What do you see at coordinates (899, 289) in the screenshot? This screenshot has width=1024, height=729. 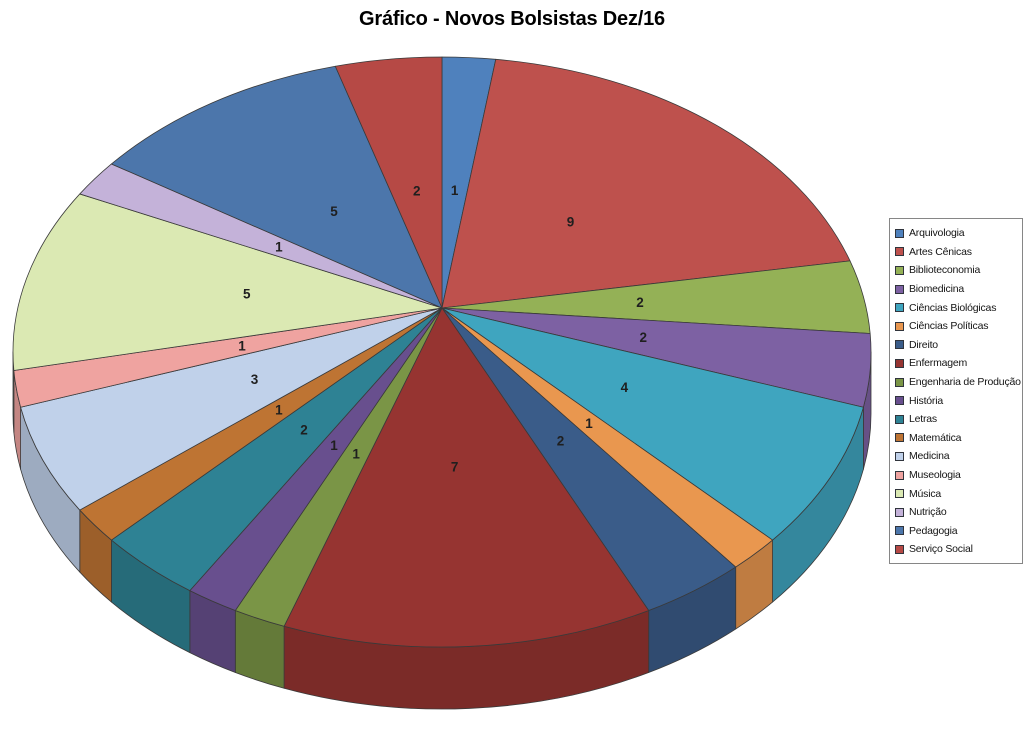 I see `legend-swatch-biomedicina` at bounding box center [899, 289].